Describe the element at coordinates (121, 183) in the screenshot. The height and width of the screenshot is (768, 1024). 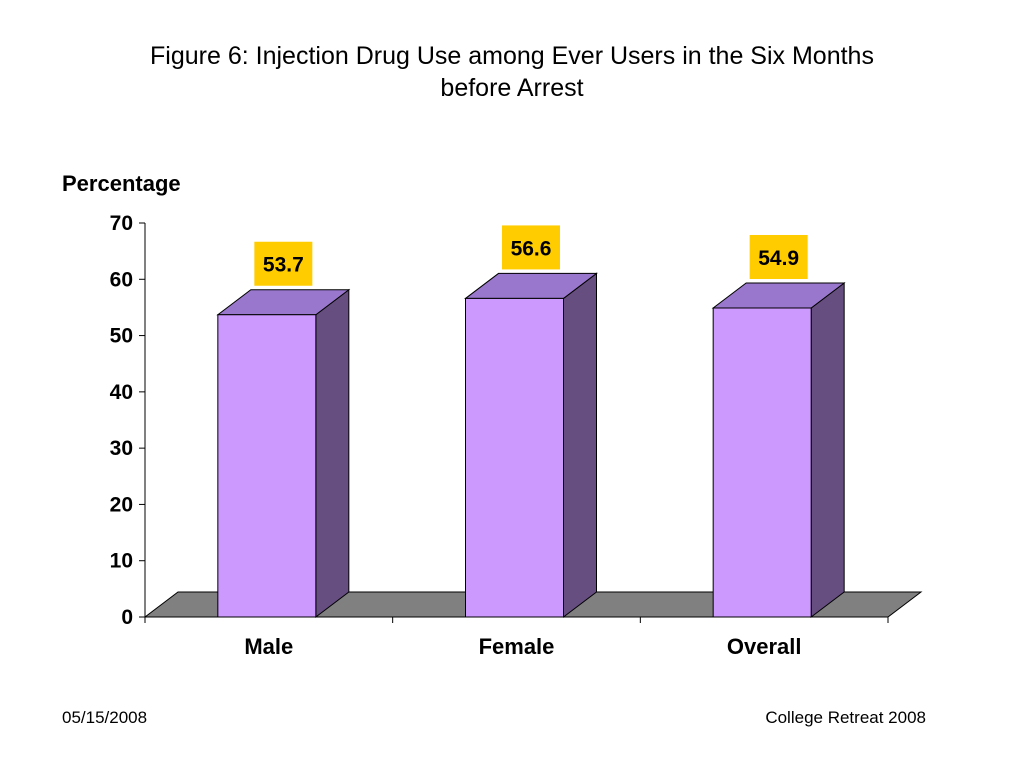
I see `y-axis-label: Percentage` at that location.